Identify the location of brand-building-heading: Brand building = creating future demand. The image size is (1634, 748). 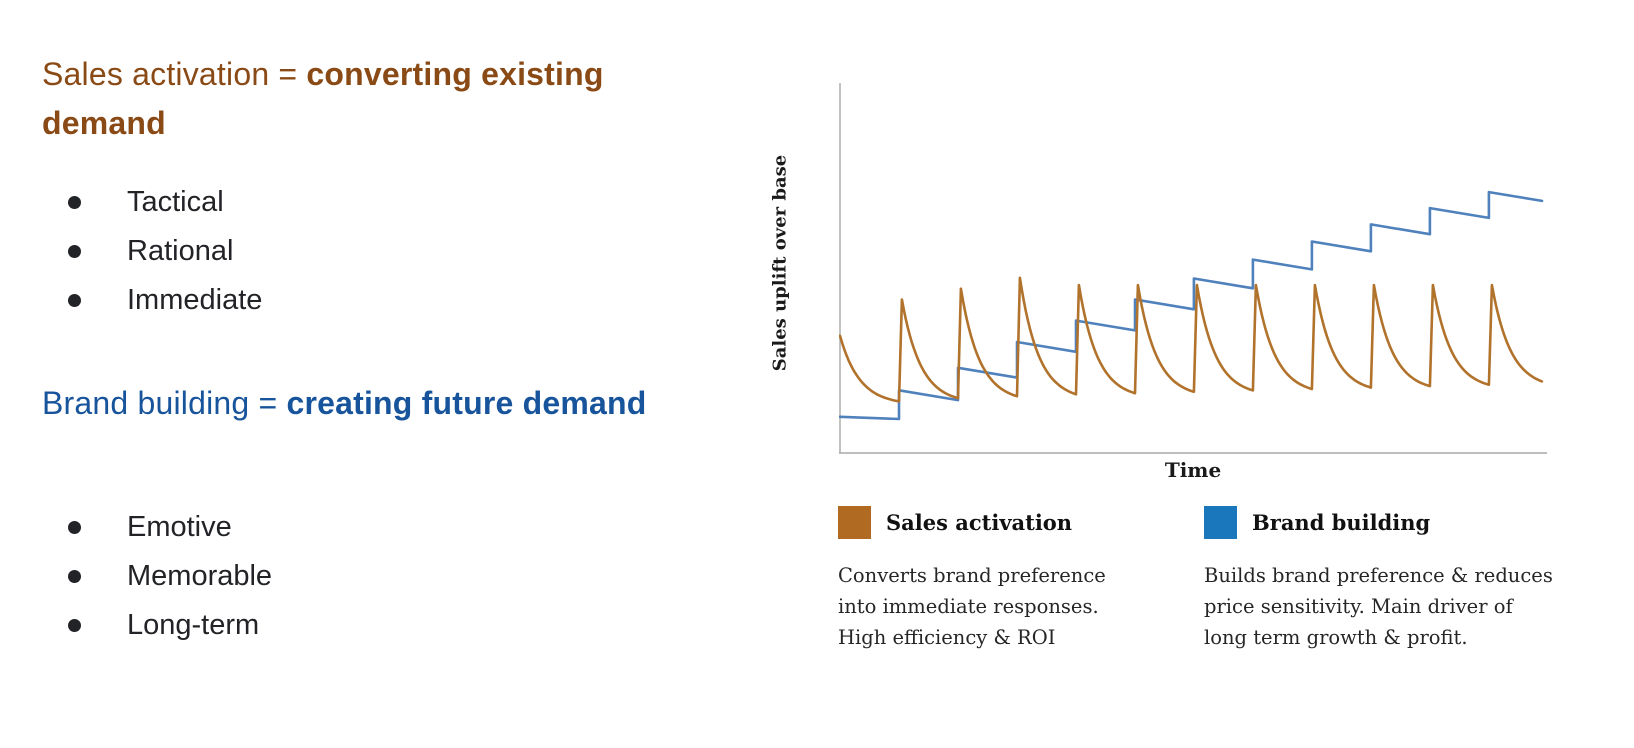
(387, 403).